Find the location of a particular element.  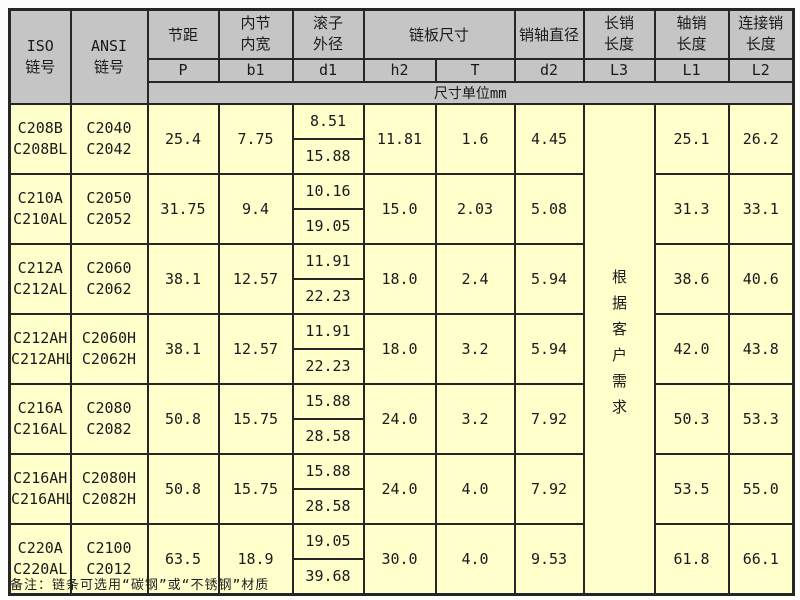

cell-l1: 25.1 is located at coordinates (691, 138).